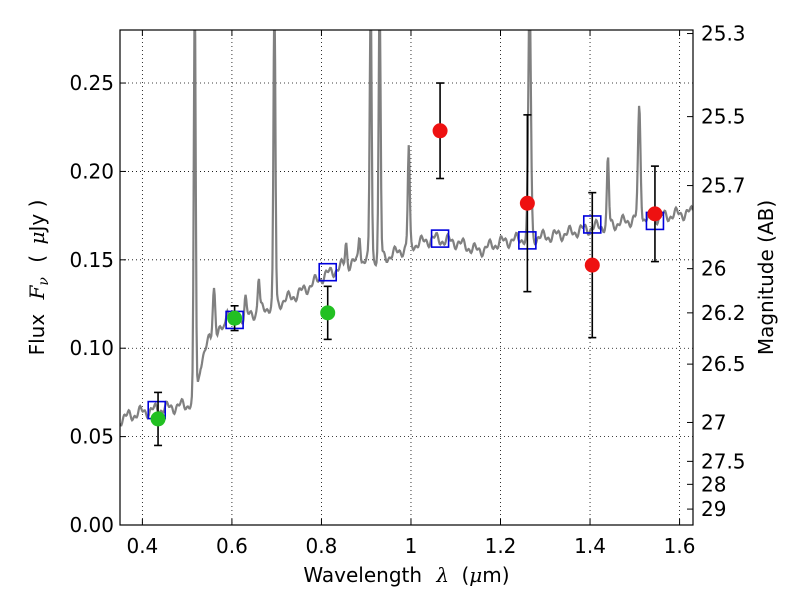 This screenshot has height=600, width=800. I want to click on y-tick-label-1: 0.05, so click(91, 437).